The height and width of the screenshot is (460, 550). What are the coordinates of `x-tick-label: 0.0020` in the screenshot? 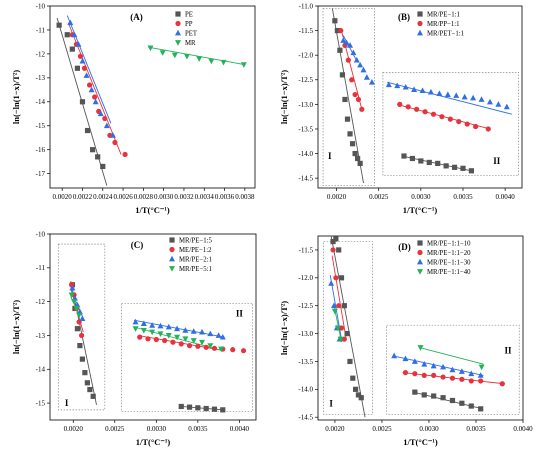 It's located at (63, 197).